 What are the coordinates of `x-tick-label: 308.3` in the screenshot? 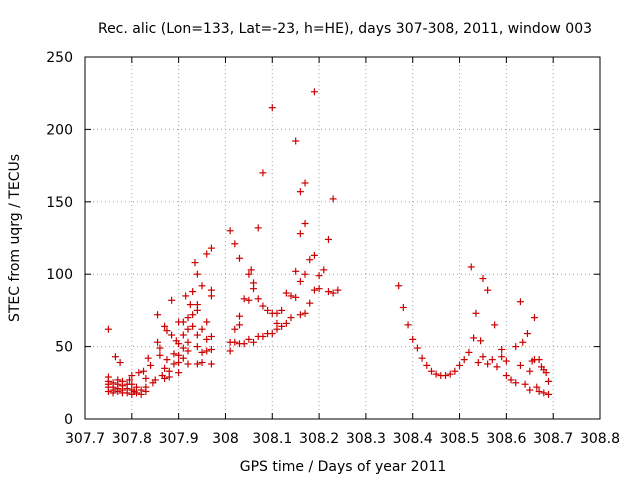 It's located at (366, 439).